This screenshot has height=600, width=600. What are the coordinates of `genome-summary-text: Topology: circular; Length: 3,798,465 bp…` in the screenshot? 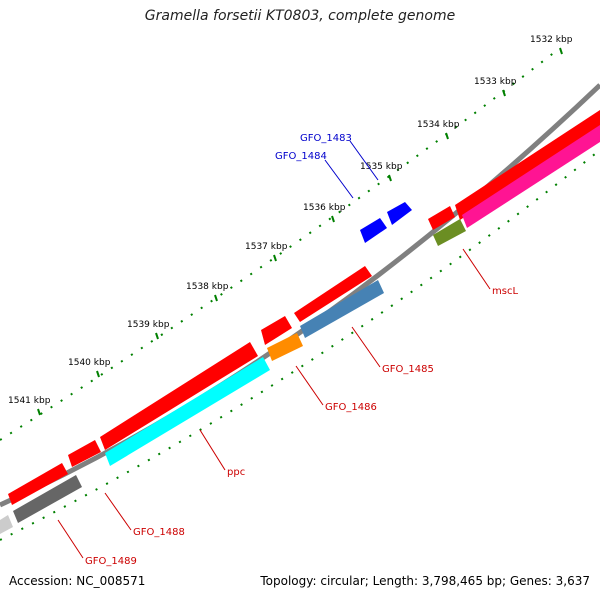 It's located at (425, 581).